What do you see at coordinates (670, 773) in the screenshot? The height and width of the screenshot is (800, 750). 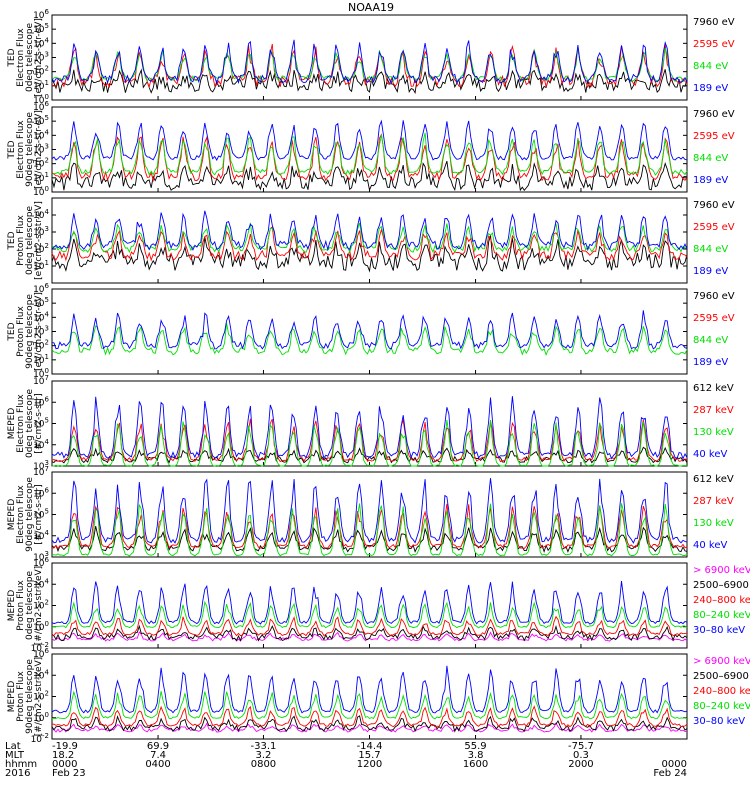 I see `bottom-date-value: Feb 24` at bounding box center [670, 773].